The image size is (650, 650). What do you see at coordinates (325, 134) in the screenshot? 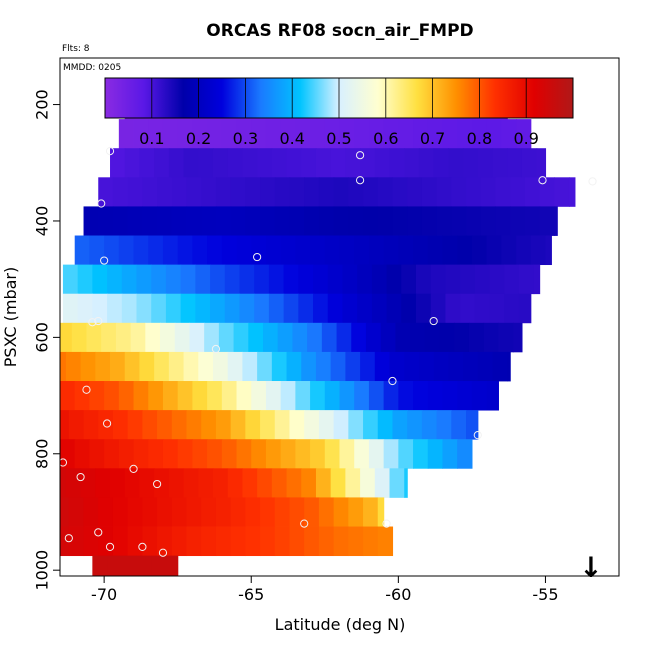
I see `heatmap-band` at bounding box center [325, 134].